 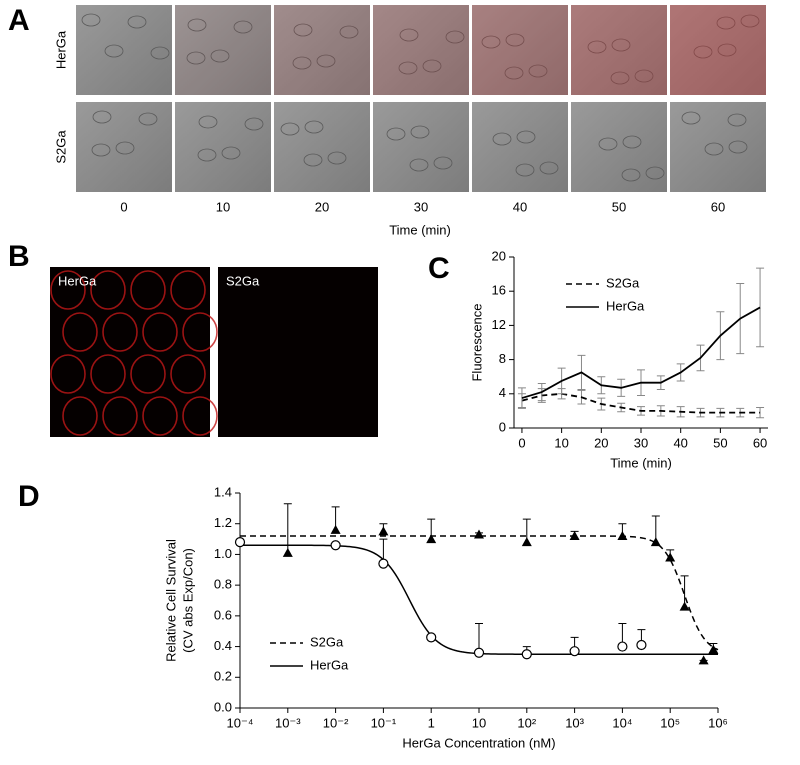 What do you see at coordinates (77, 280) in the screenshot?
I see `image-label: HerGa` at bounding box center [77, 280].